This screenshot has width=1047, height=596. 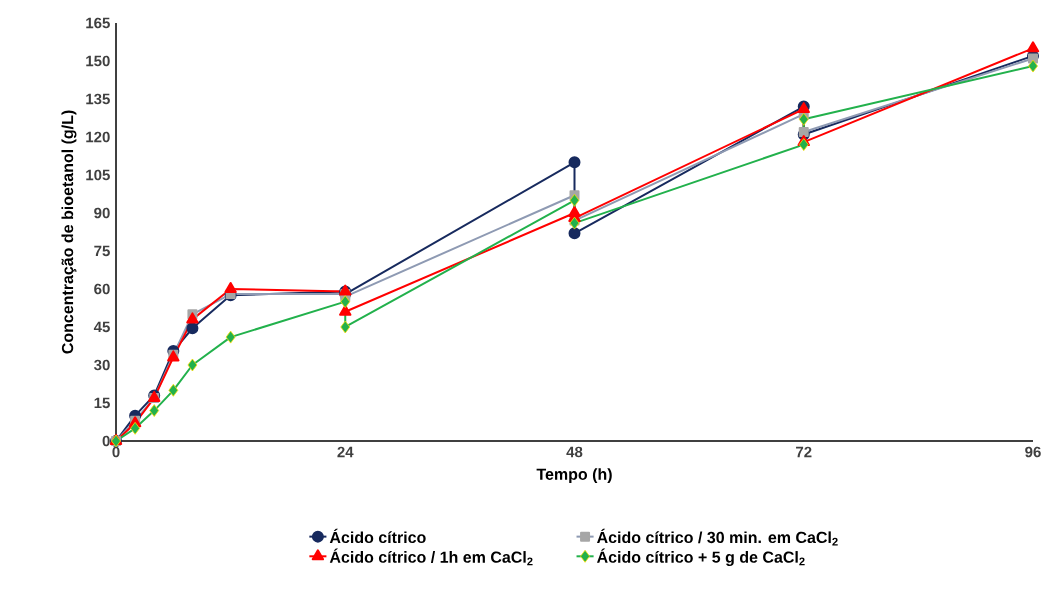 I want to click on y-tick-label: 45, so click(x=101, y=327).